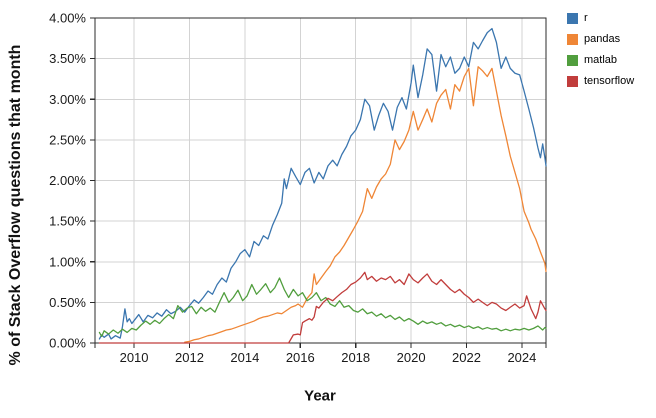 Image resolution: width=656 pixels, height=418 pixels. I want to click on y-tick-label: 0.00%, so click(67, 343).